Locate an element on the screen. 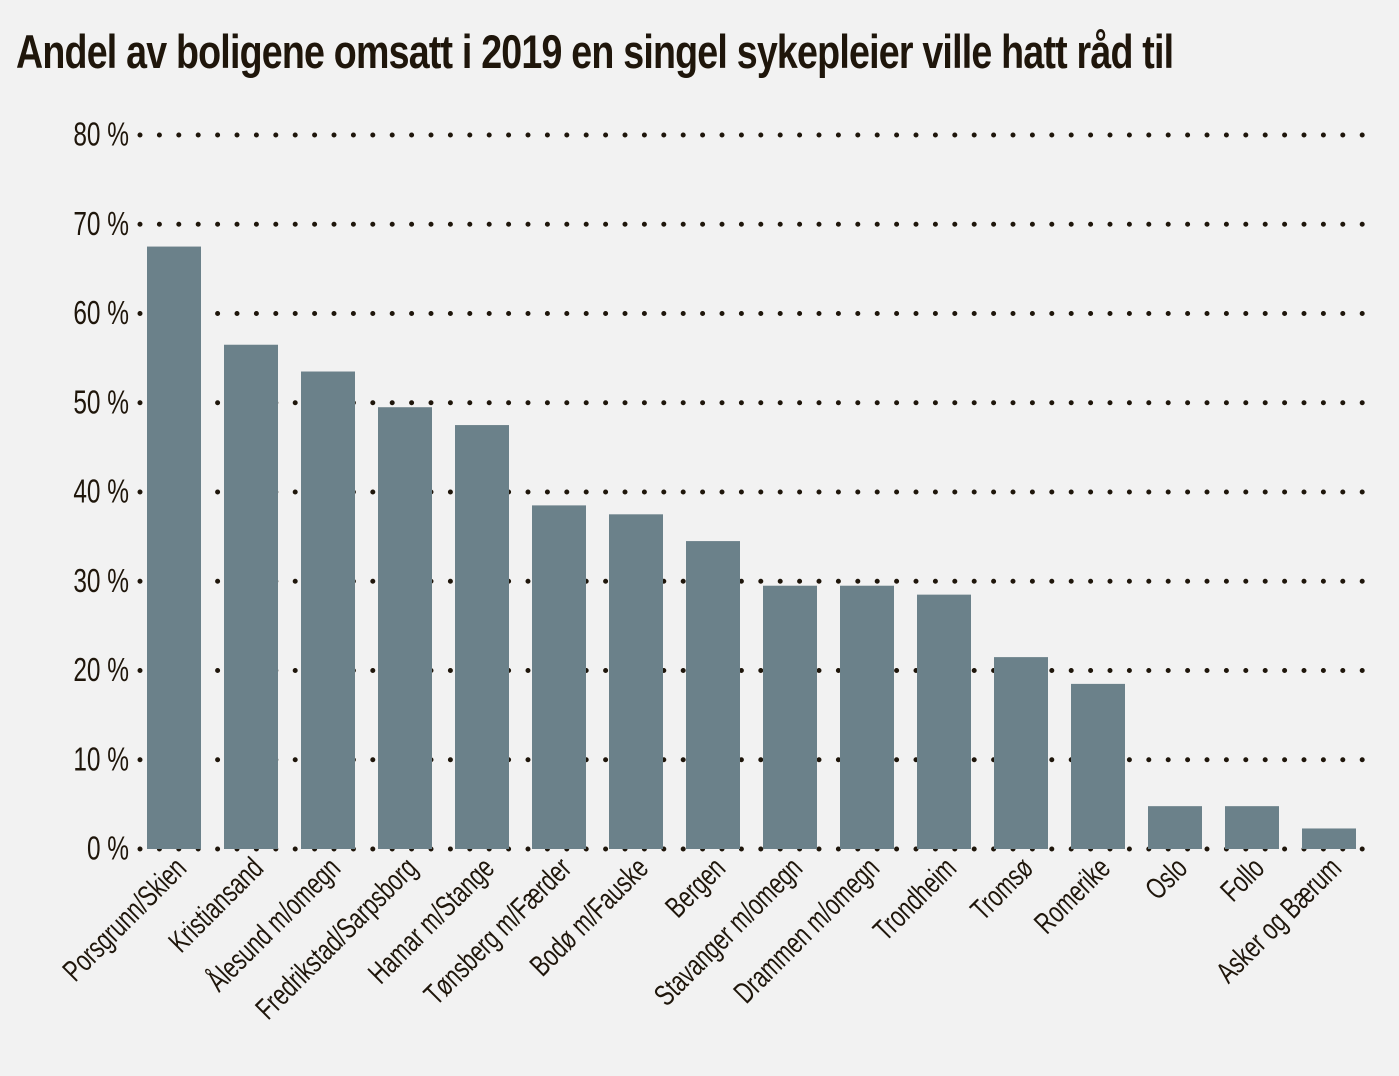 The width and height of the screenshot is (1399, 1076). x-category-label: Romerike is located at coordinates (1072, 896).